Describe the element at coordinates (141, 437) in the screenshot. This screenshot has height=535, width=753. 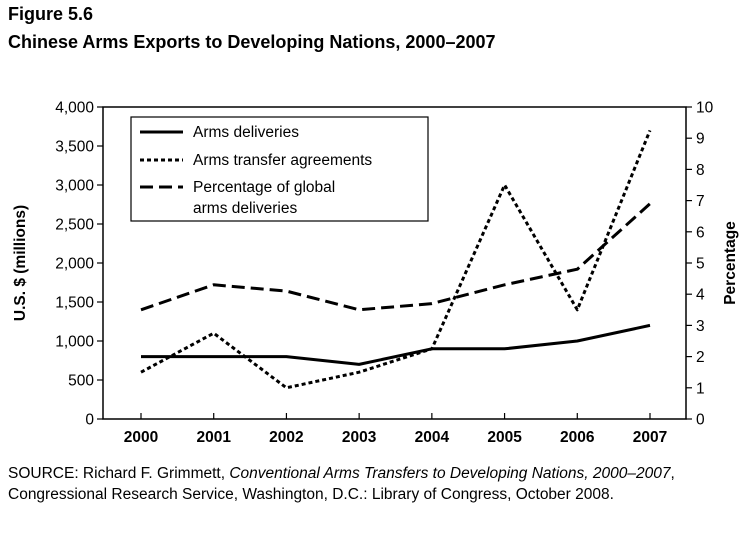
I see `x-tick-label: 2000` at that location.